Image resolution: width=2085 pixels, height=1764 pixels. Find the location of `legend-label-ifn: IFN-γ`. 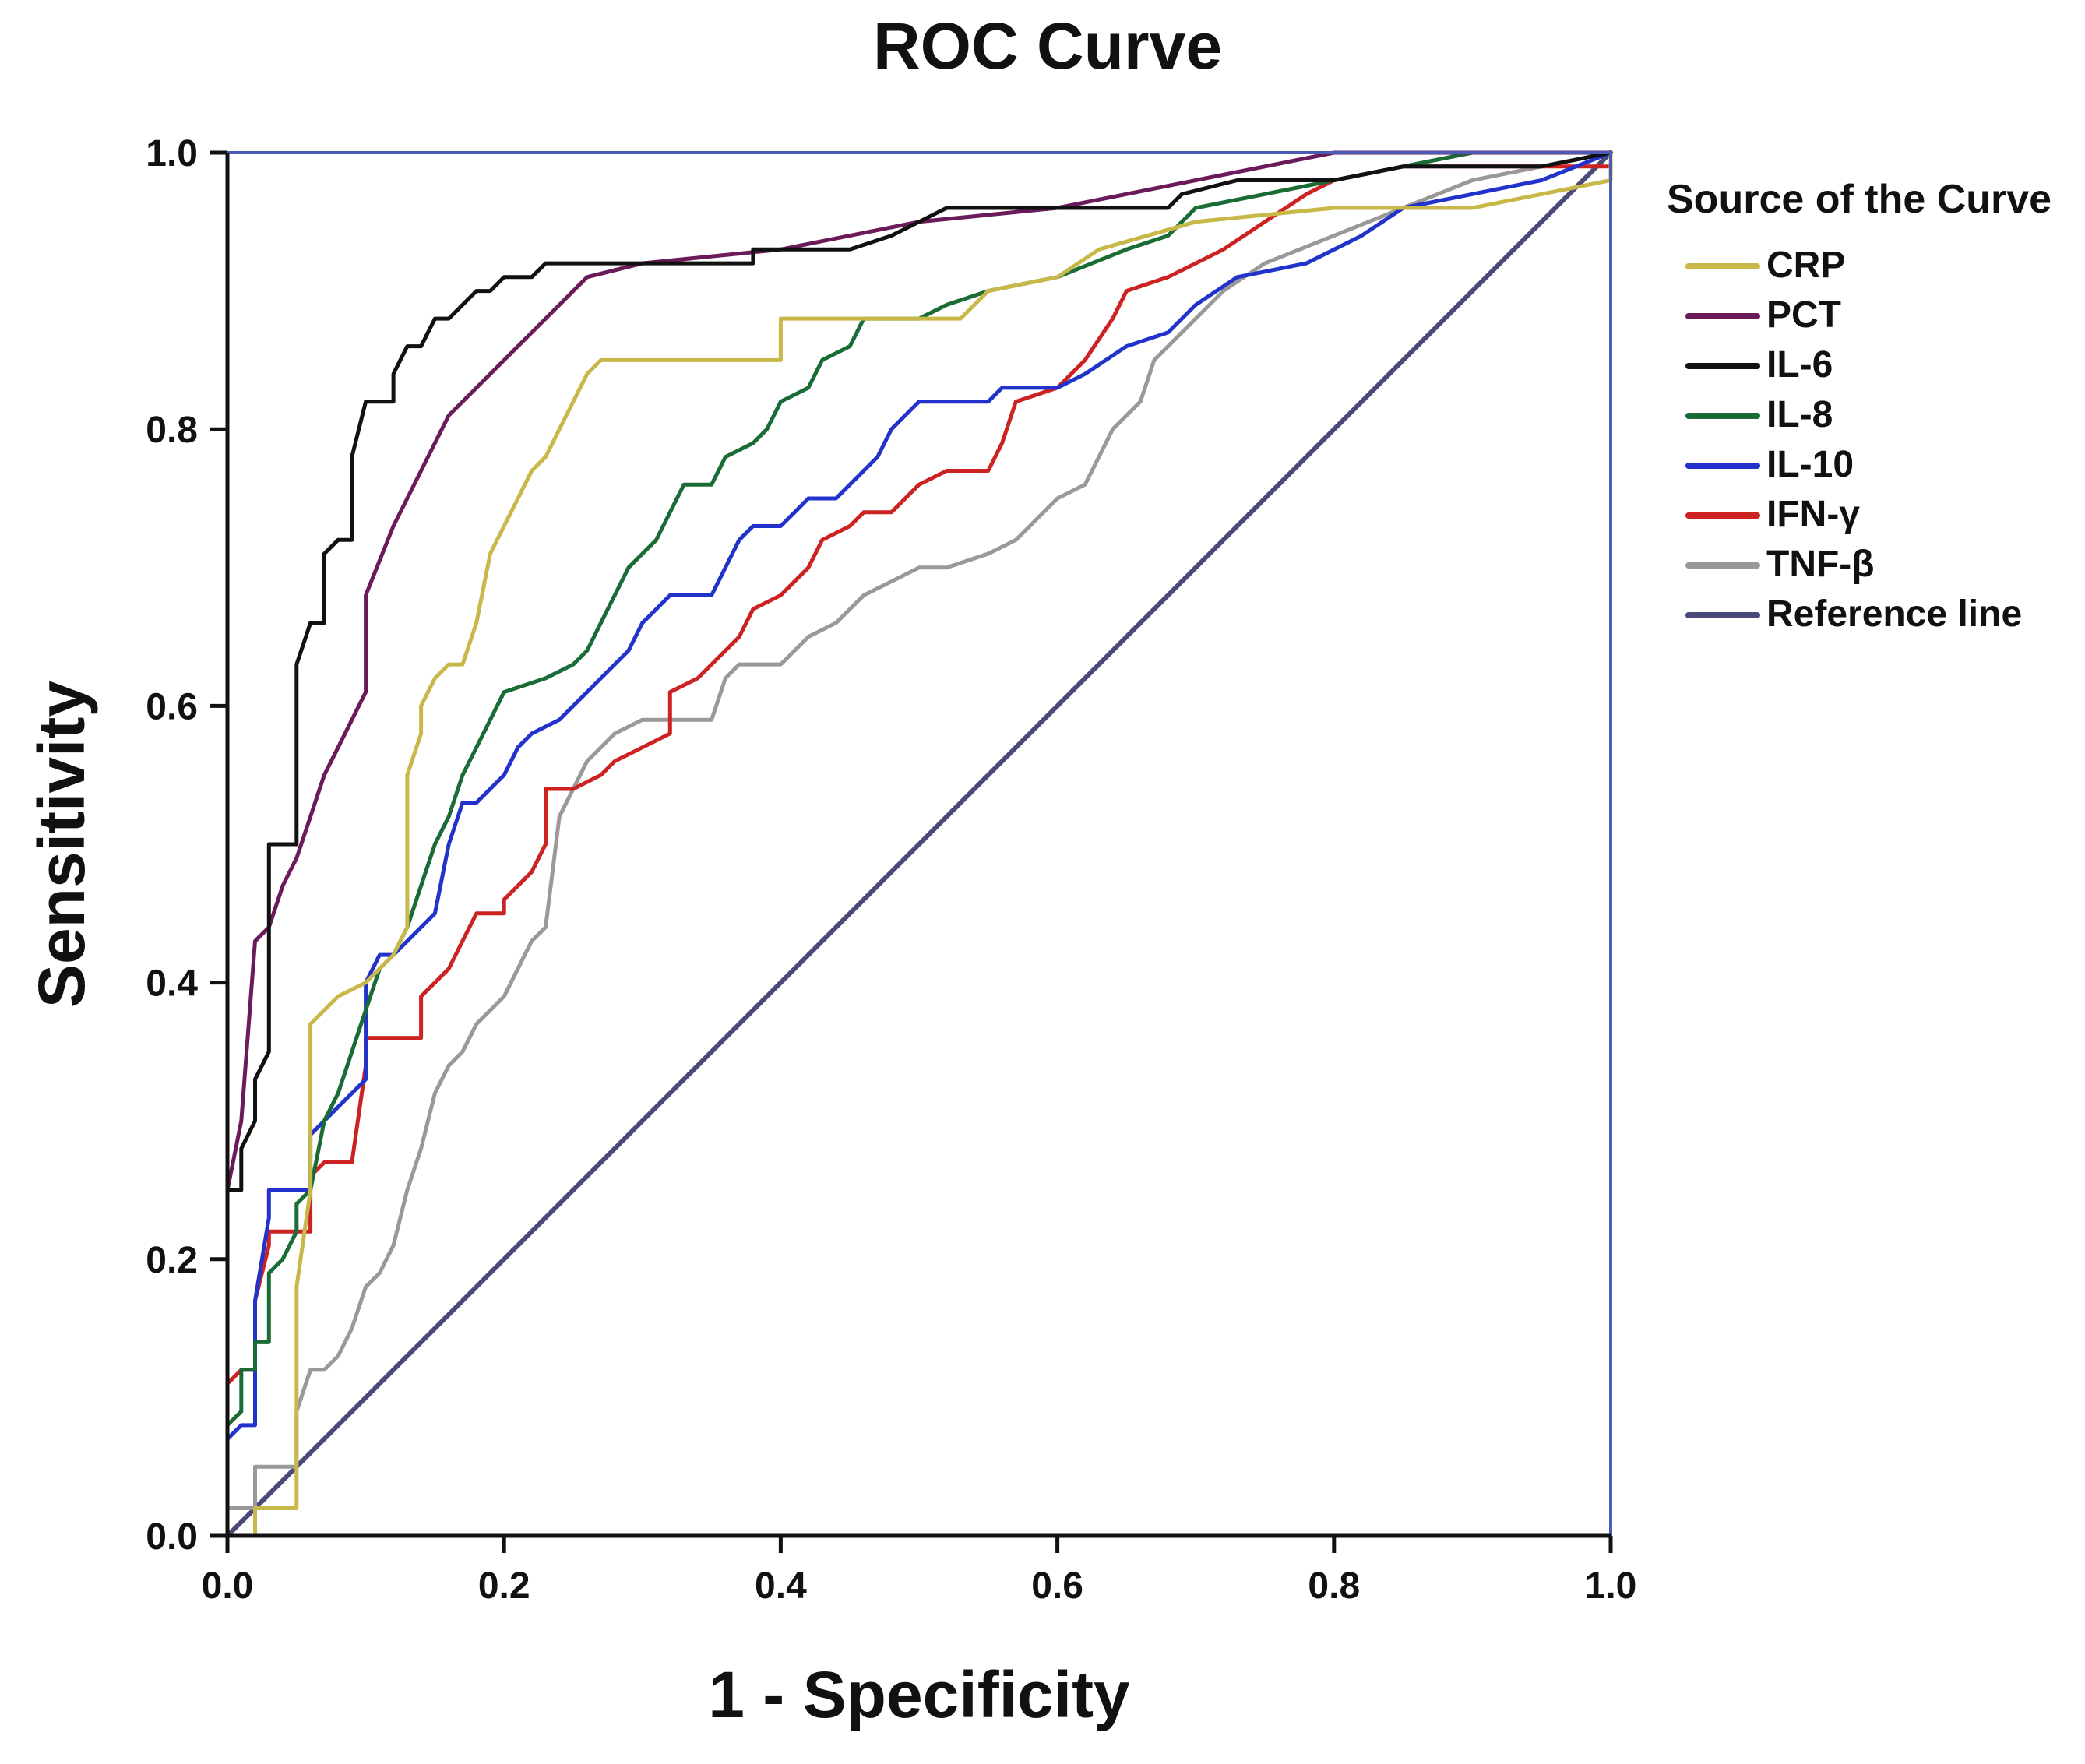

legend-label-ifn: IFN-γ is located at coordinates (1813, 514).